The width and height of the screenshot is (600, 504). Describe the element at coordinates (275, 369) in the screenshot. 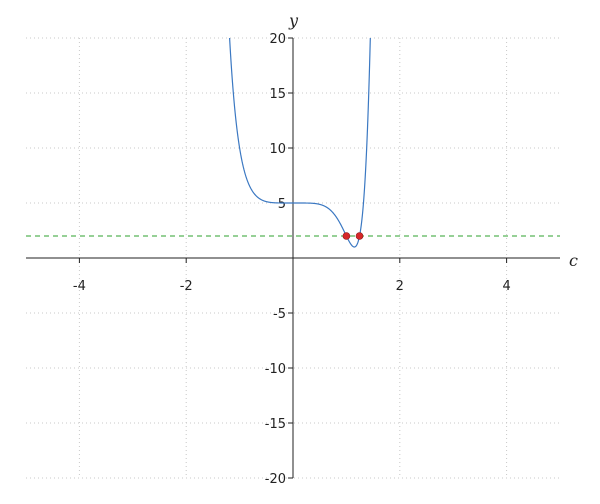

I see `y-tick-label: -10` at that location.